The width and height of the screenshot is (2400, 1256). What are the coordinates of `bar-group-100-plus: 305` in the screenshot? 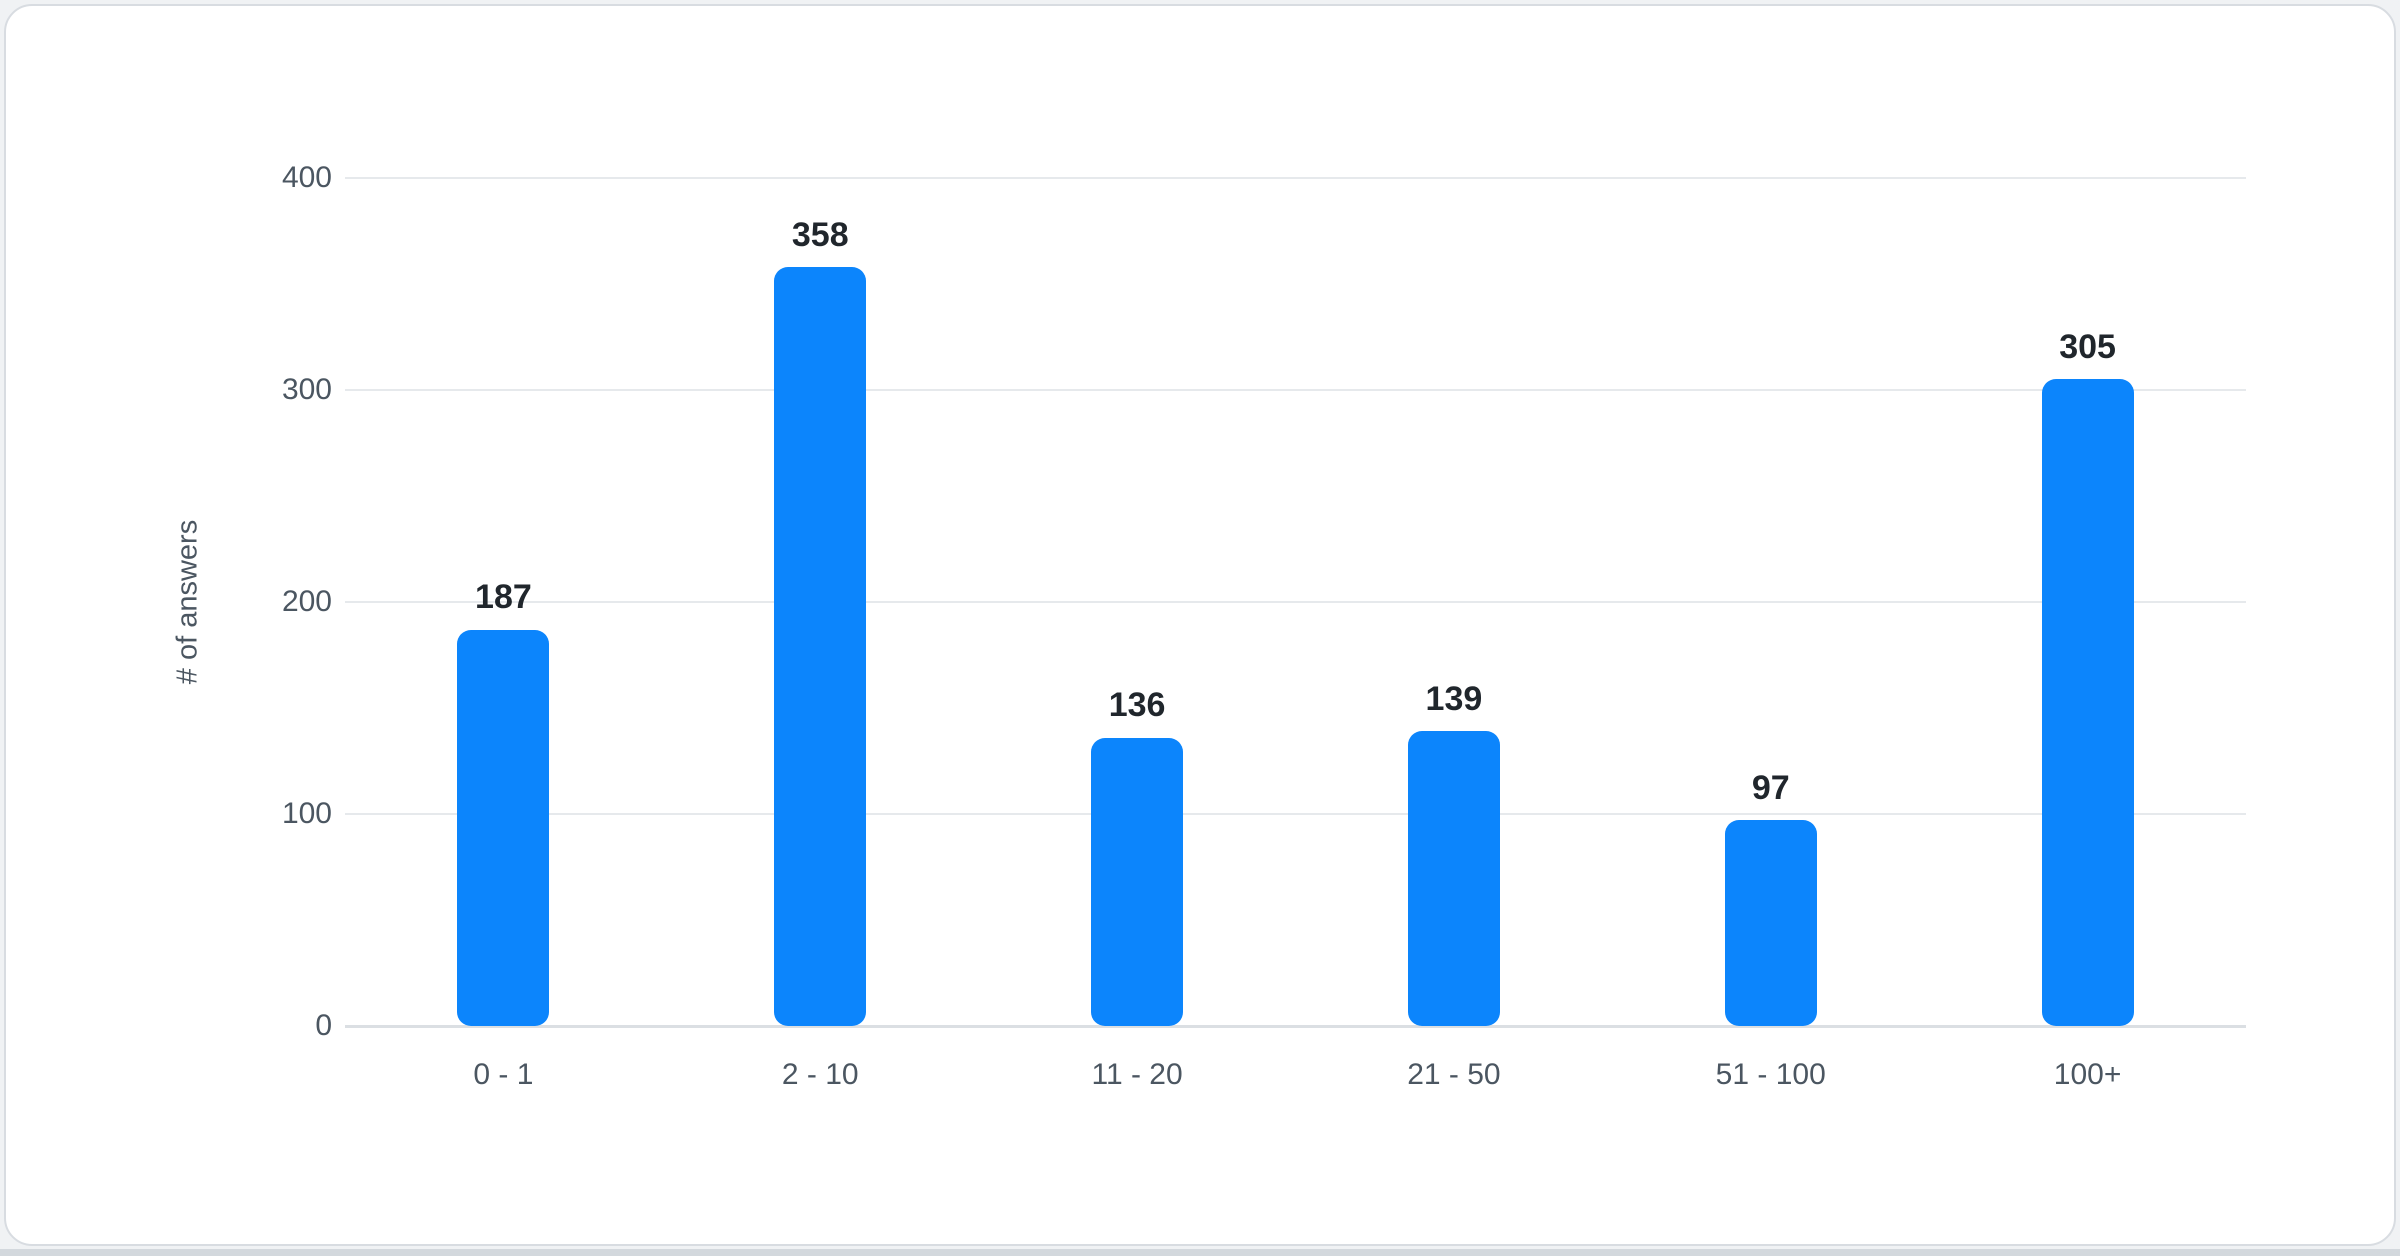 It's located at (2087, 602).